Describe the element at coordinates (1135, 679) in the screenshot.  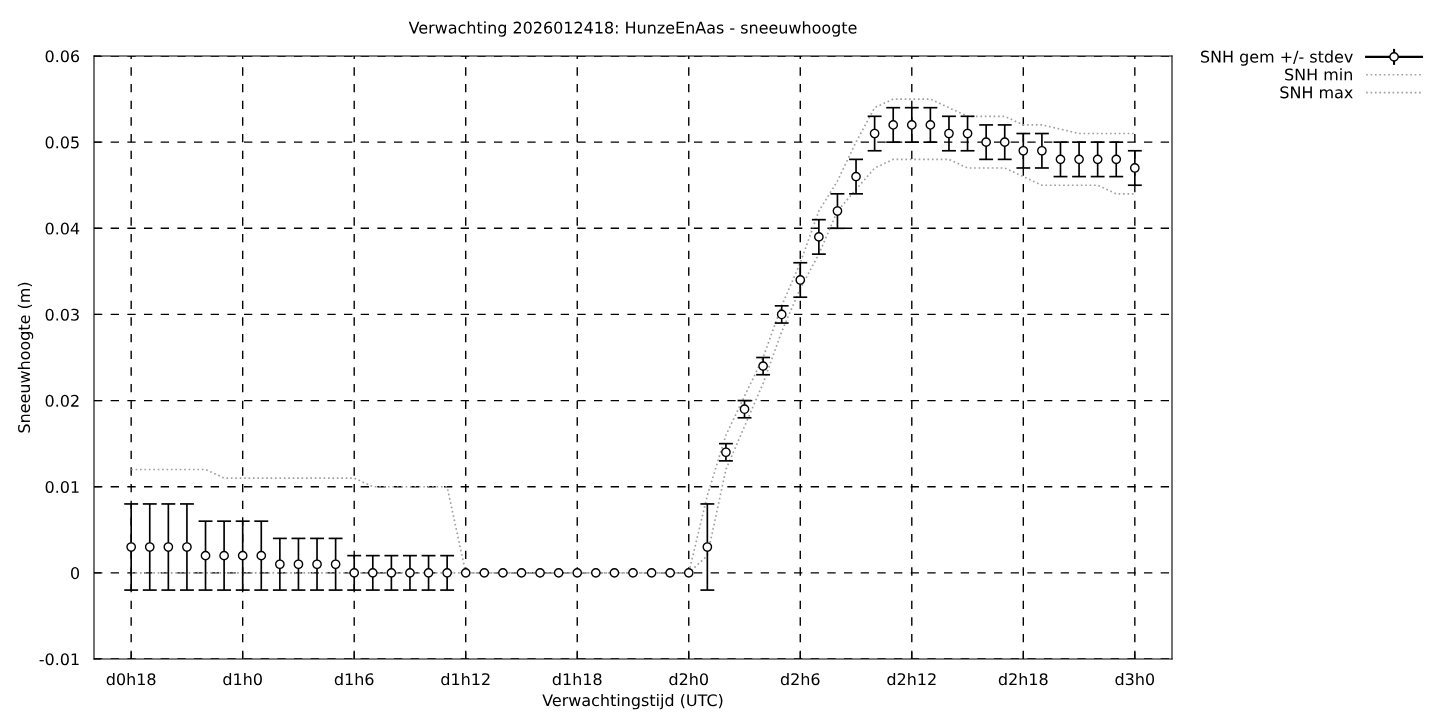
I see `x-tick-label: d3h0` at that location.